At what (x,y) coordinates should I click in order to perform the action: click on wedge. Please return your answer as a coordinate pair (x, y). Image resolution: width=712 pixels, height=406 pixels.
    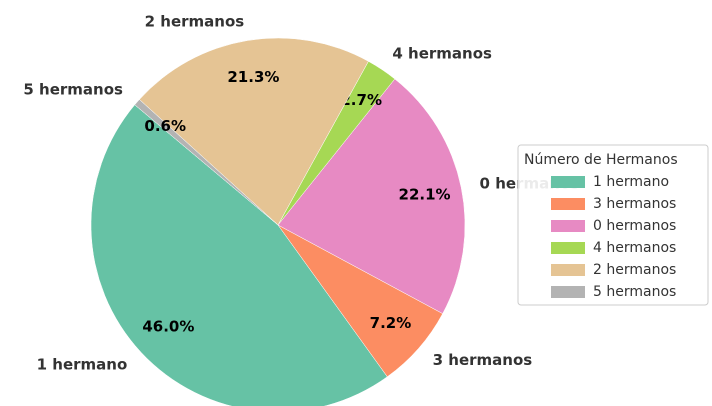
    Looking at the image, I should click on (206, 162).